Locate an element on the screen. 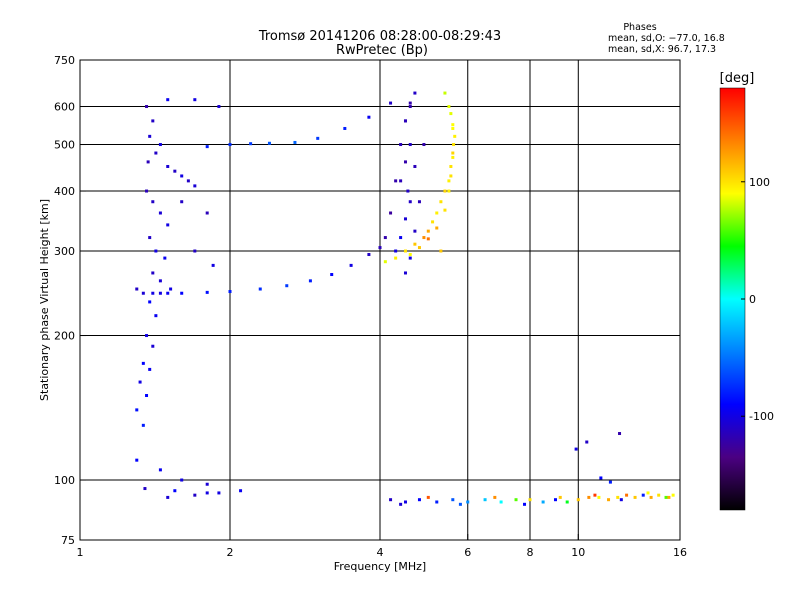  y-tick-label: 300 is located at coordinates (64, 251).